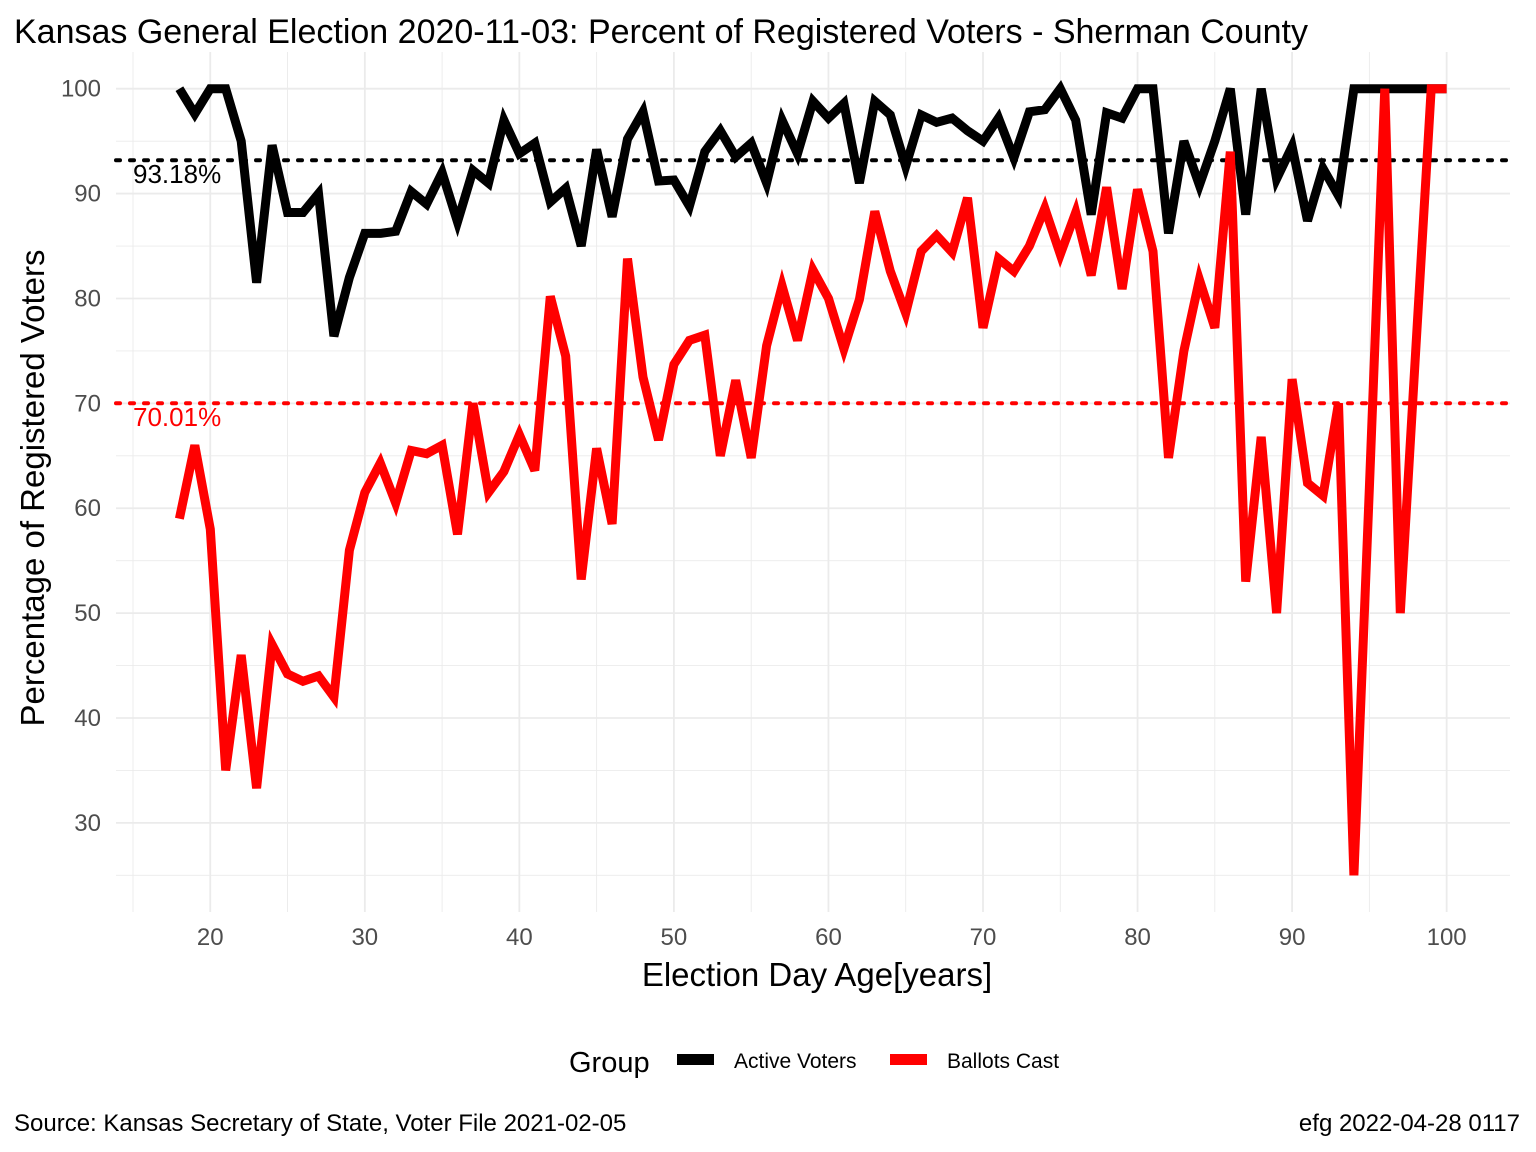 The height and width of the screenshot is (1152, 1536). I want to click on y-tick-label: 100, so click(81, 89).